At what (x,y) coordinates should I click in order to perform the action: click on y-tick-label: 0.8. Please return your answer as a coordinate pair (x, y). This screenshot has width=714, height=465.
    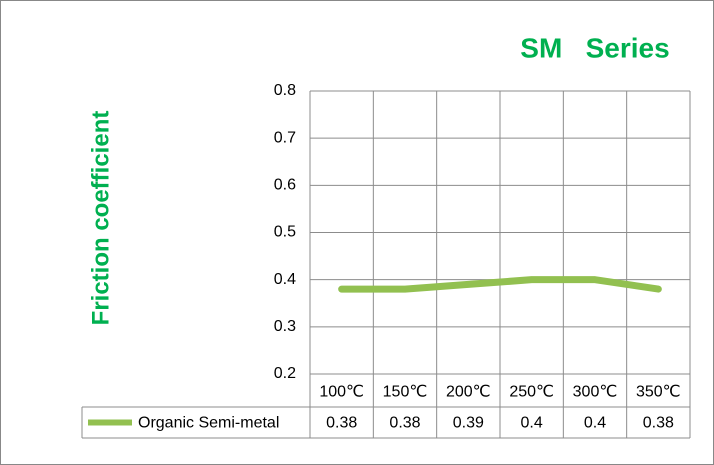
    Looking at the image, I should click on (285, 90).